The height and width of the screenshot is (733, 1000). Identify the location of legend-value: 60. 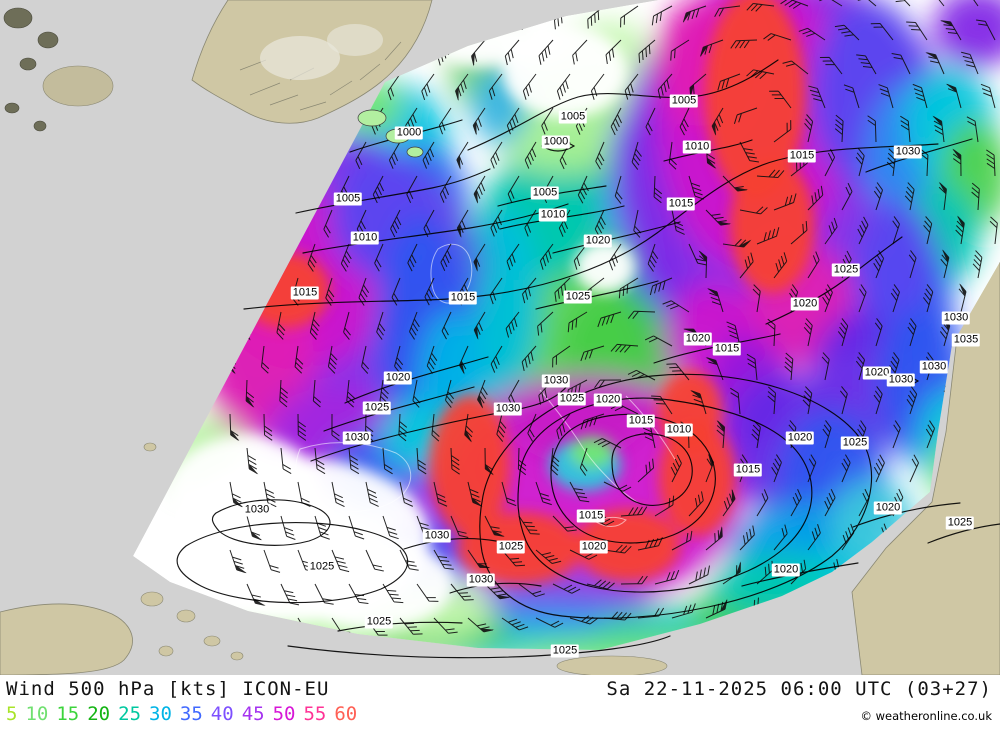
(346, 714).